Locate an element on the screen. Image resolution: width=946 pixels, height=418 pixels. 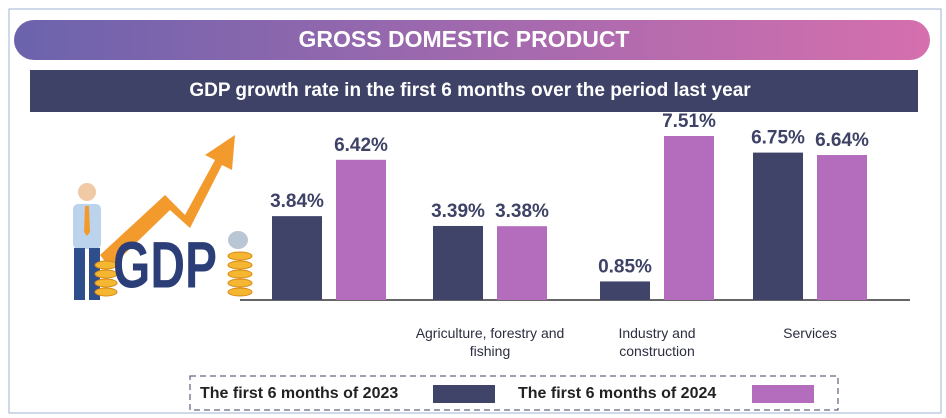
value-label: 6.75% is located at coordinates (778, 138).